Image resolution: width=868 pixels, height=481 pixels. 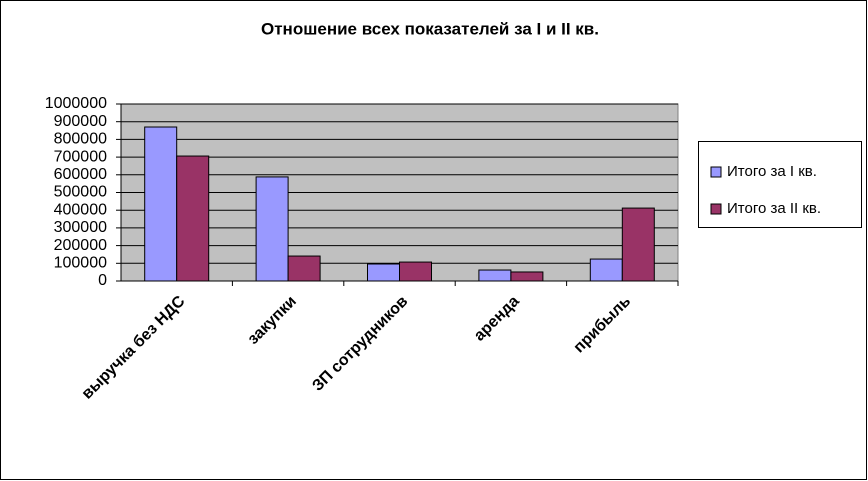 What do you see at coordinates (80, 139) in the screenshot?
I see `y-tick-label: 800000` at bounding box center [80, 139].